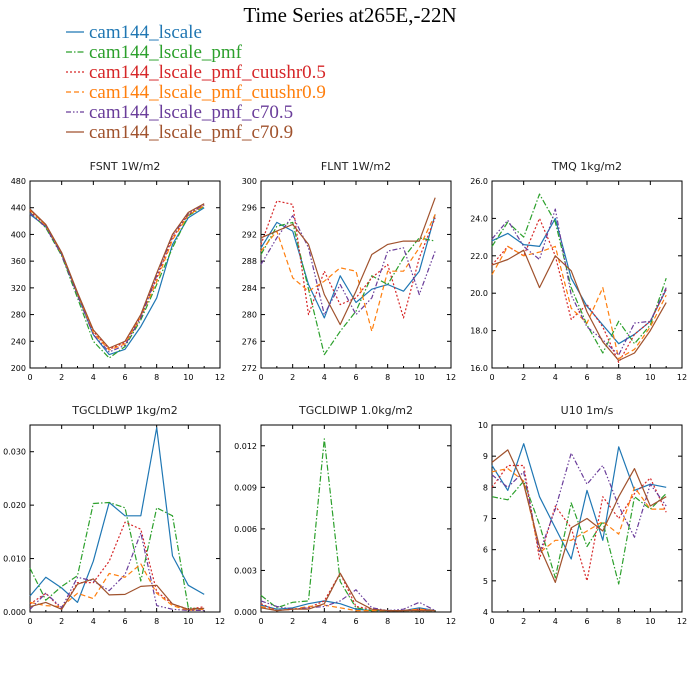 Image resolution: width=700 pixels, height=700 pixels. Describe the element at coordinates (245, 570) in the screenshot. I see `y-tick-label-5-1: 0.003` at that location.